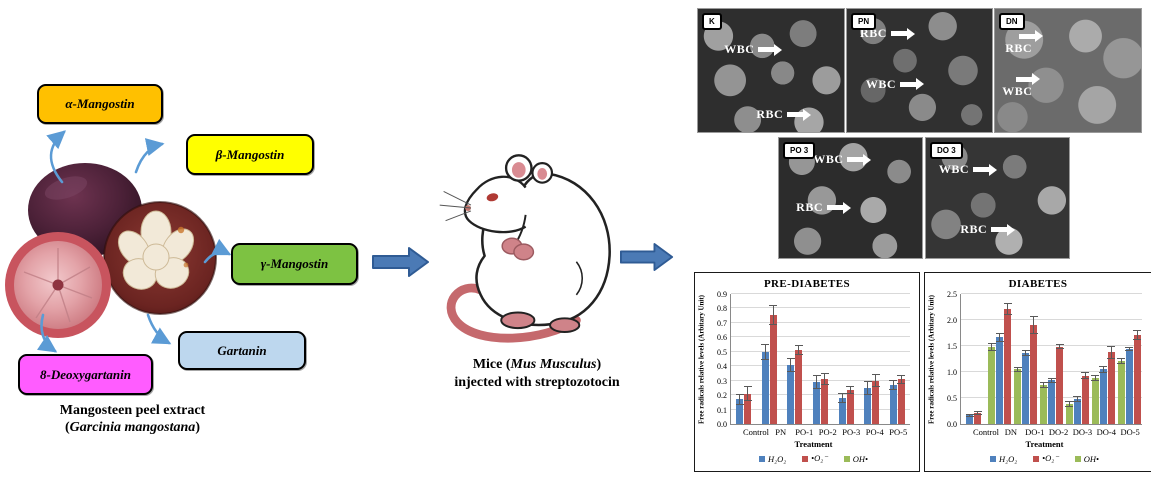  What do you see at coordinates (1082, 432) in the screenshot?
I see `x-tick-label: DO-3` at bounding box center [1082, 432].